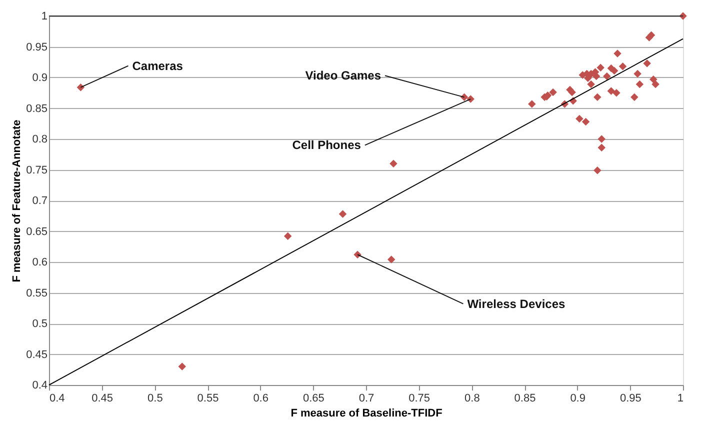 The height and width of the screenshot is (428, 707). Describe the element at coordinates (260, 398) in the screenshot. I see `x-tick-label: 0.6` at that location.